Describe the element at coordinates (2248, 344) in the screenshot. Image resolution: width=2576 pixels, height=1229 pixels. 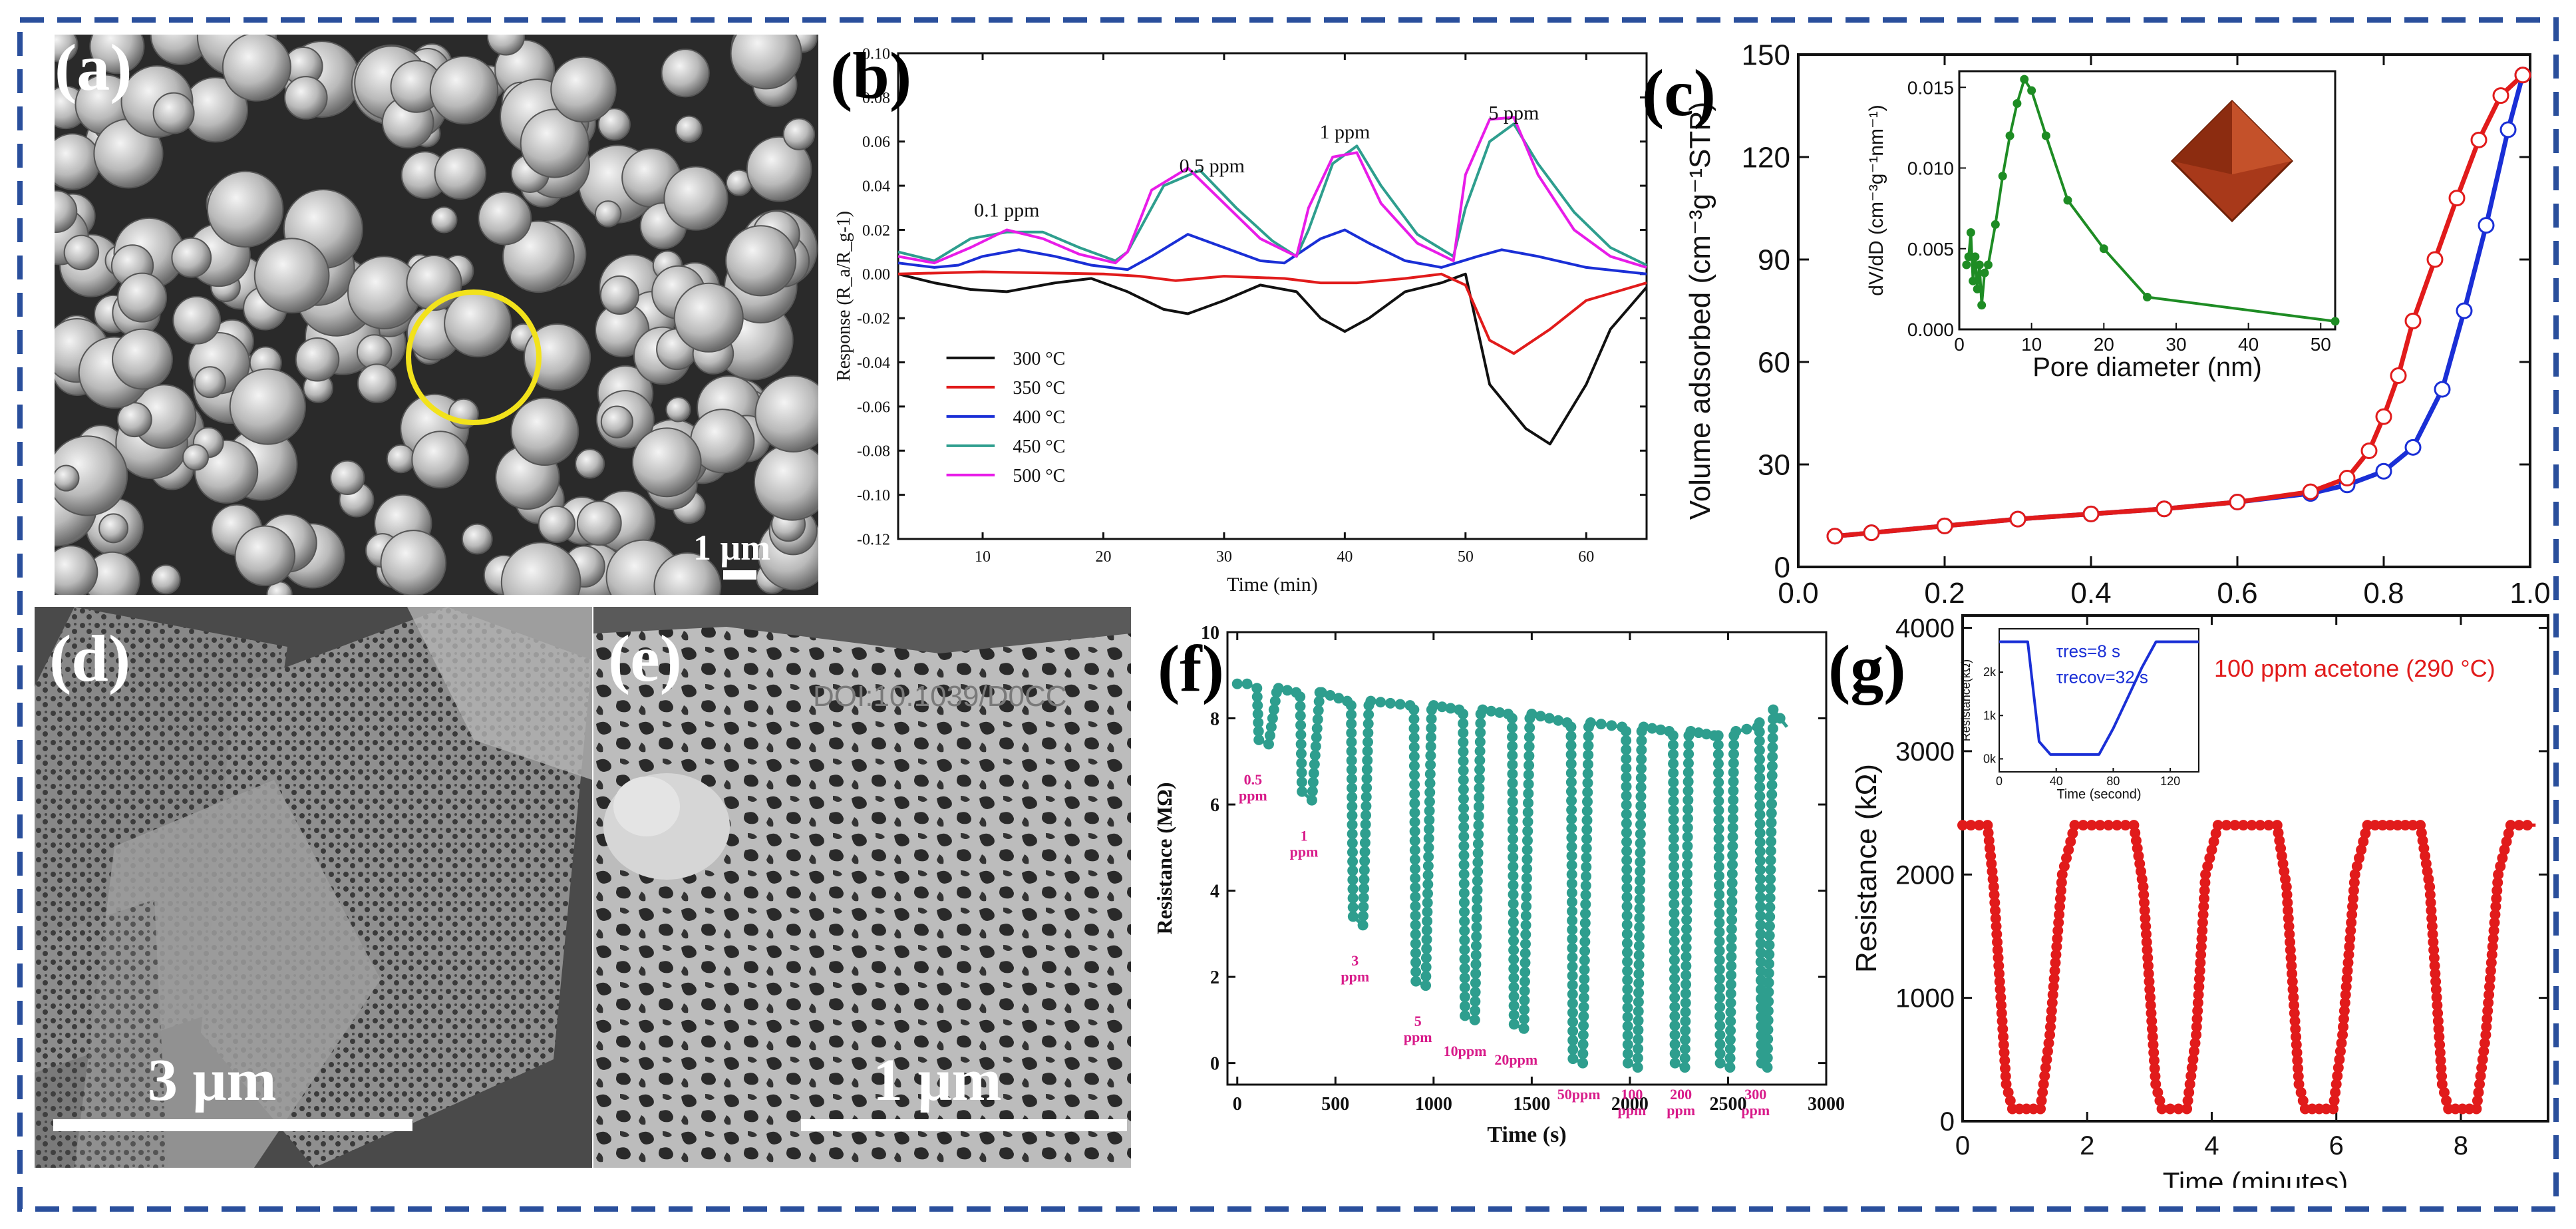
I see `inset-x-tick-label: 40` at that location.